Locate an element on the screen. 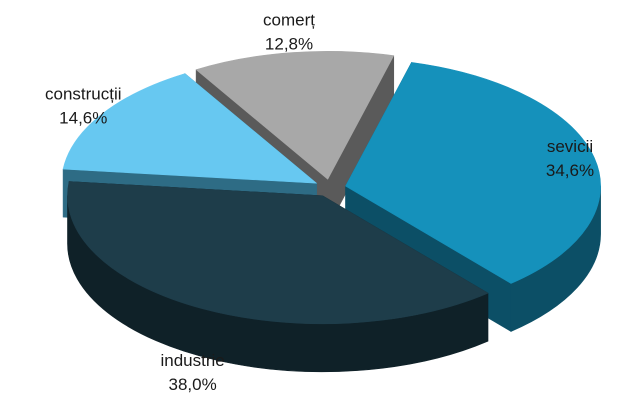 The image size is (628, 408). slice-label-sevicii: sevicii is located at coordinates (570, 146).